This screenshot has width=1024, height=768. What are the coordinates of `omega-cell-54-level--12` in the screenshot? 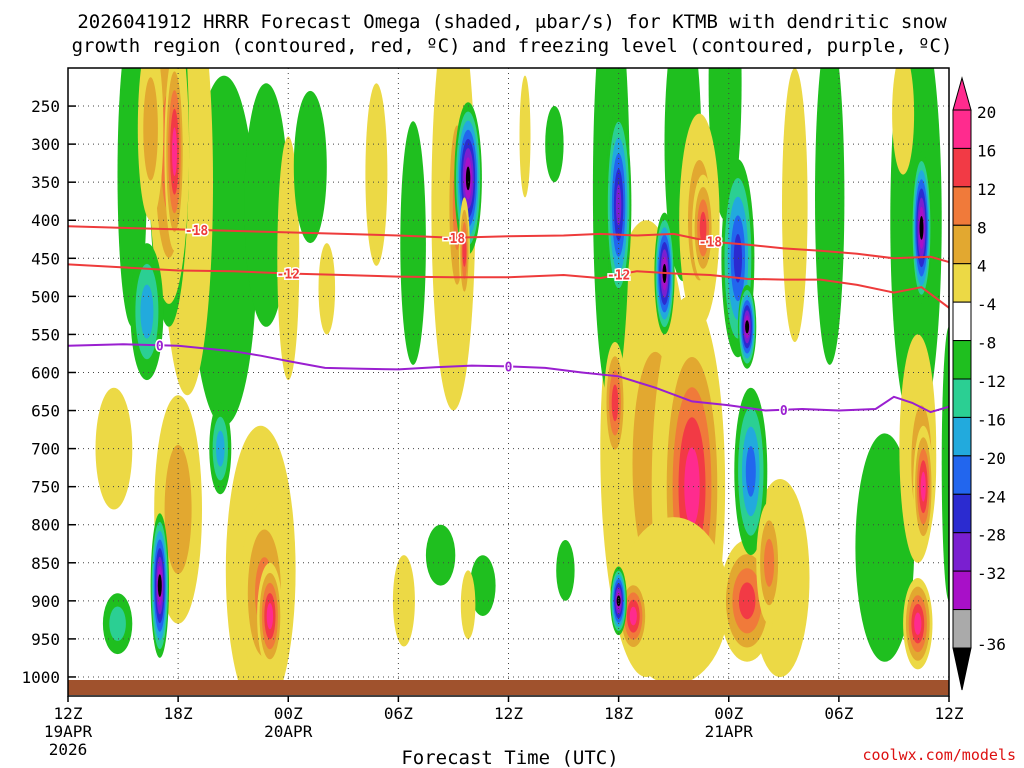 It's located at (117, 623).